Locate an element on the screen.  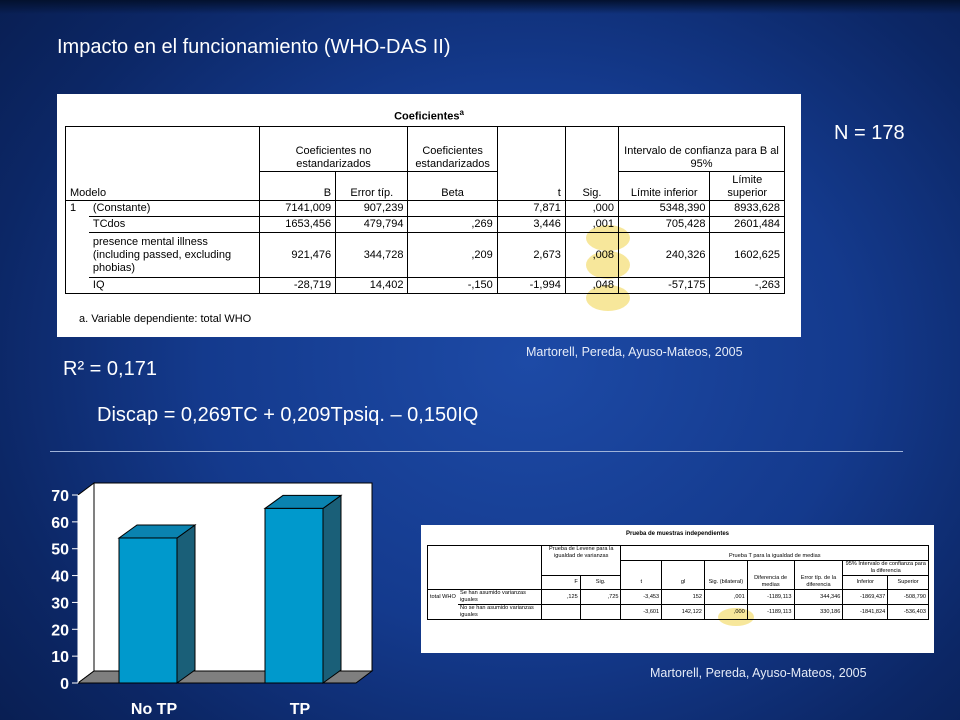
y-tick-label: 50 is located at coordinates (60, 550).